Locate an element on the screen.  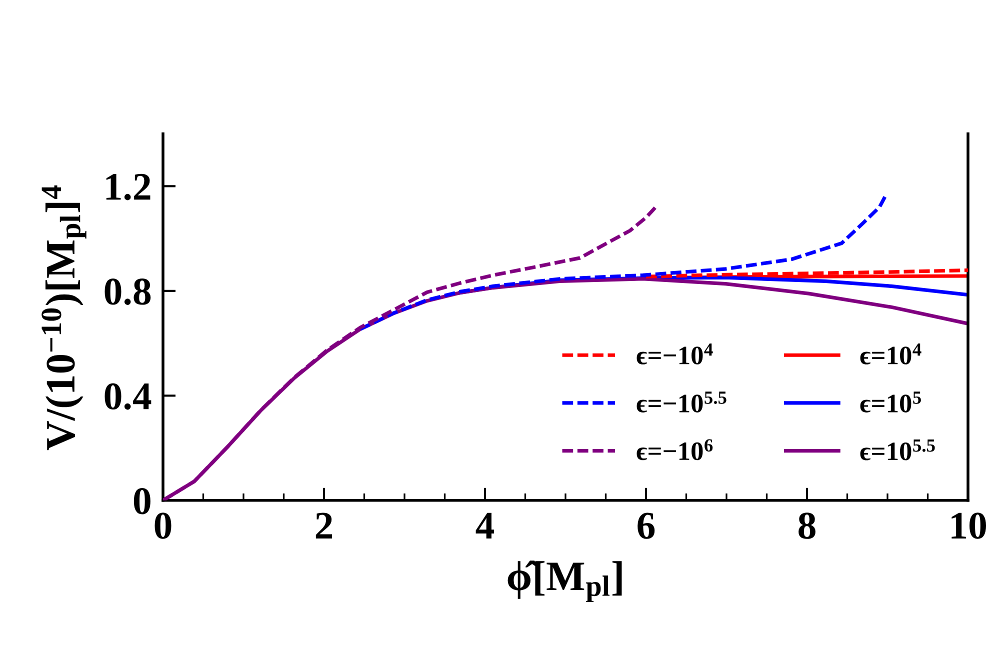
x-axis-title: ϕ̂[M$_{pl}$] is located at coordinates (565, 581).